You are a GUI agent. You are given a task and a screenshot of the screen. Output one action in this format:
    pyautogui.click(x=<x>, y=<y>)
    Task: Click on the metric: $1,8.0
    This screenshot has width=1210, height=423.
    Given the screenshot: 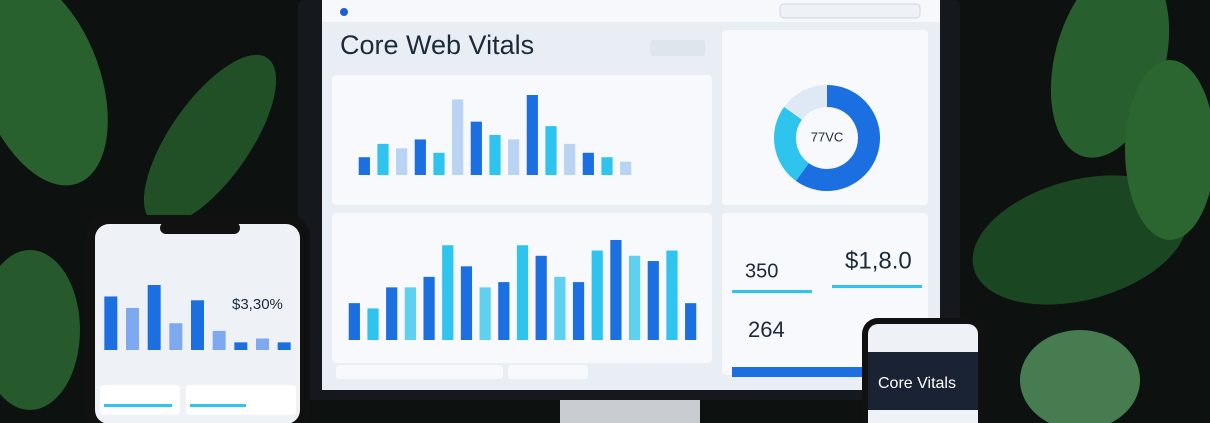 What is the action you would take?
    pyautogui.click(x=878, y=260)
    